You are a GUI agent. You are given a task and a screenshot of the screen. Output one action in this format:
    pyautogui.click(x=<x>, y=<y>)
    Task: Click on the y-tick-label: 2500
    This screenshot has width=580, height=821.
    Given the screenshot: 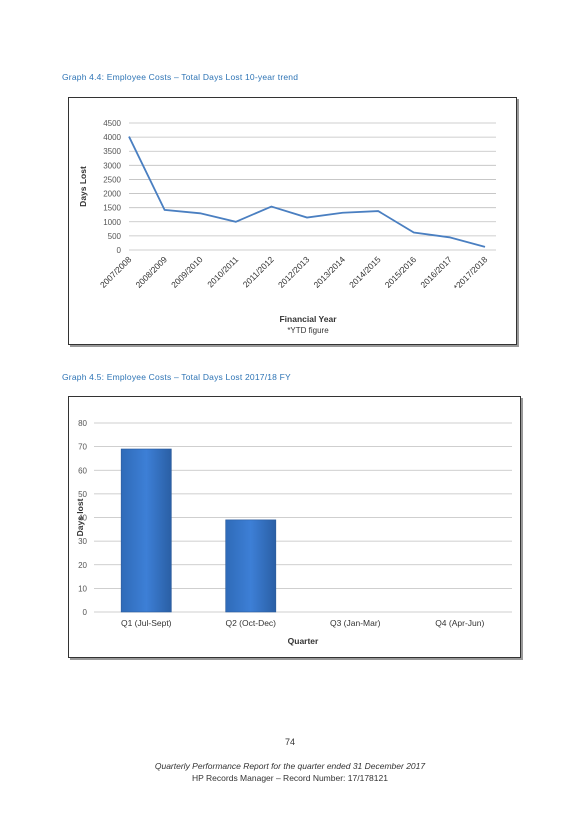 What is the action you would take?
    pyautogui.click(x=112, y=179)
    